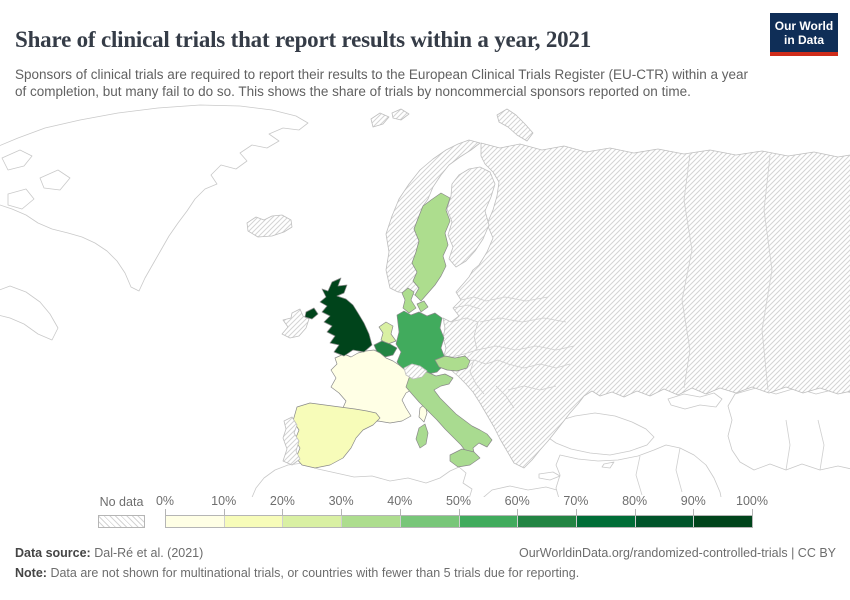 The image size is (850, 600). Describe the element at coordinates (635, 501) in the screenshot. I see `legend-tick-label: 80%` at that location.